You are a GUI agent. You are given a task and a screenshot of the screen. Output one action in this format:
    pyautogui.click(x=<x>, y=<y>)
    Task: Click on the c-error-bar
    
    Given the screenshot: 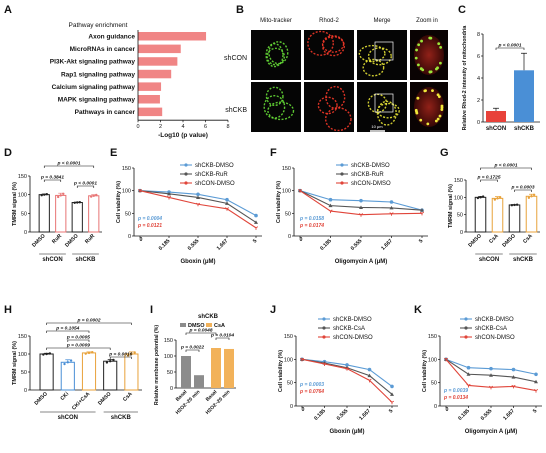 What is the action you would take?
    pyautogui.click(x=524, y=61)
    